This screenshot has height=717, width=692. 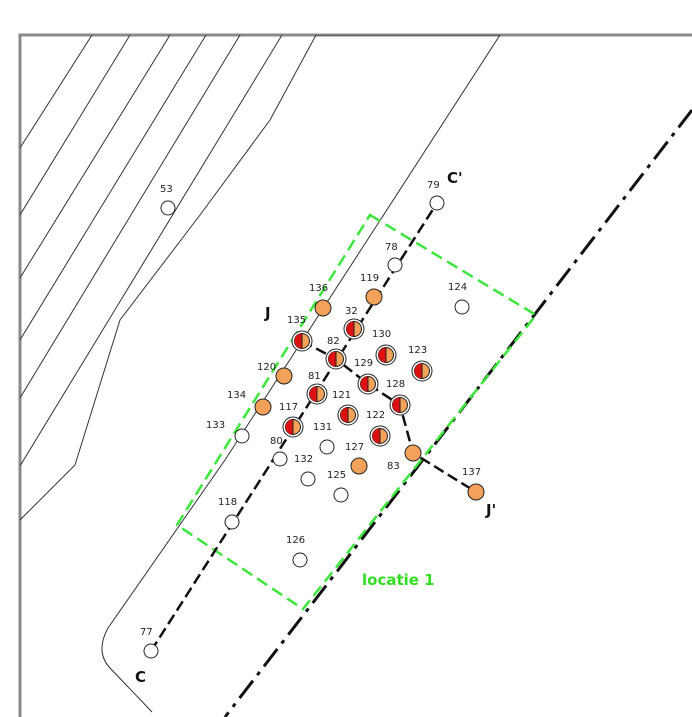 What do you see at coordinates (433, 185) in the screenshot?
I see `point-label: 79` at bounding box center [433, 185].